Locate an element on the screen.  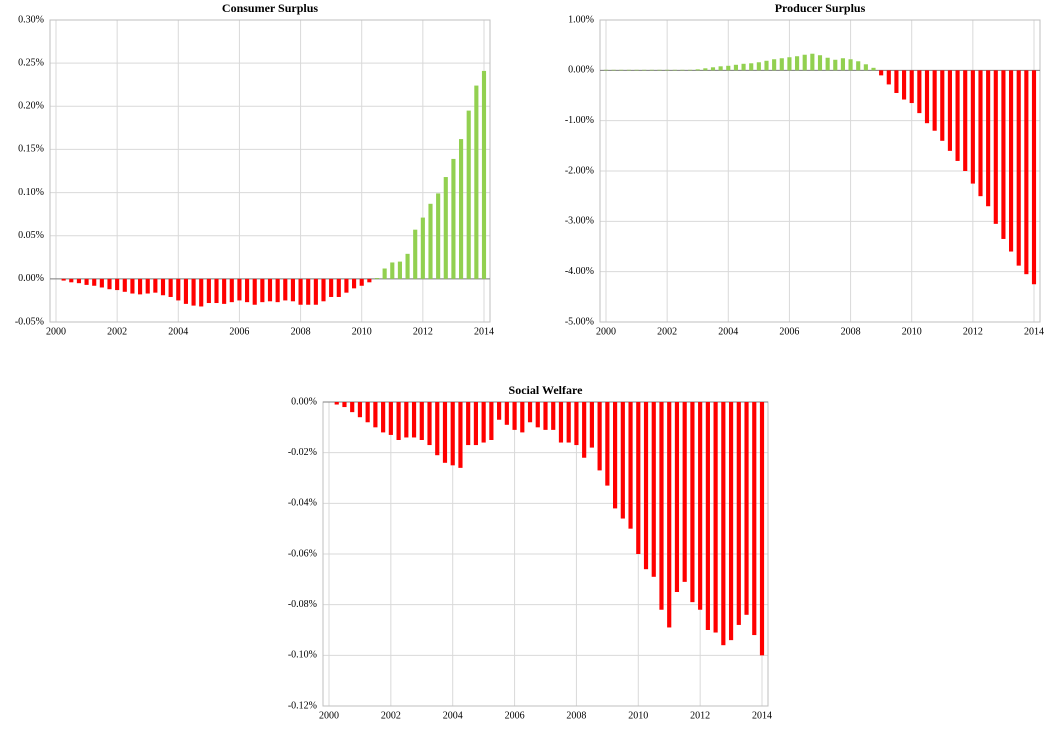
y-tick-label: -0.10% is located at coordinates (302, 655).